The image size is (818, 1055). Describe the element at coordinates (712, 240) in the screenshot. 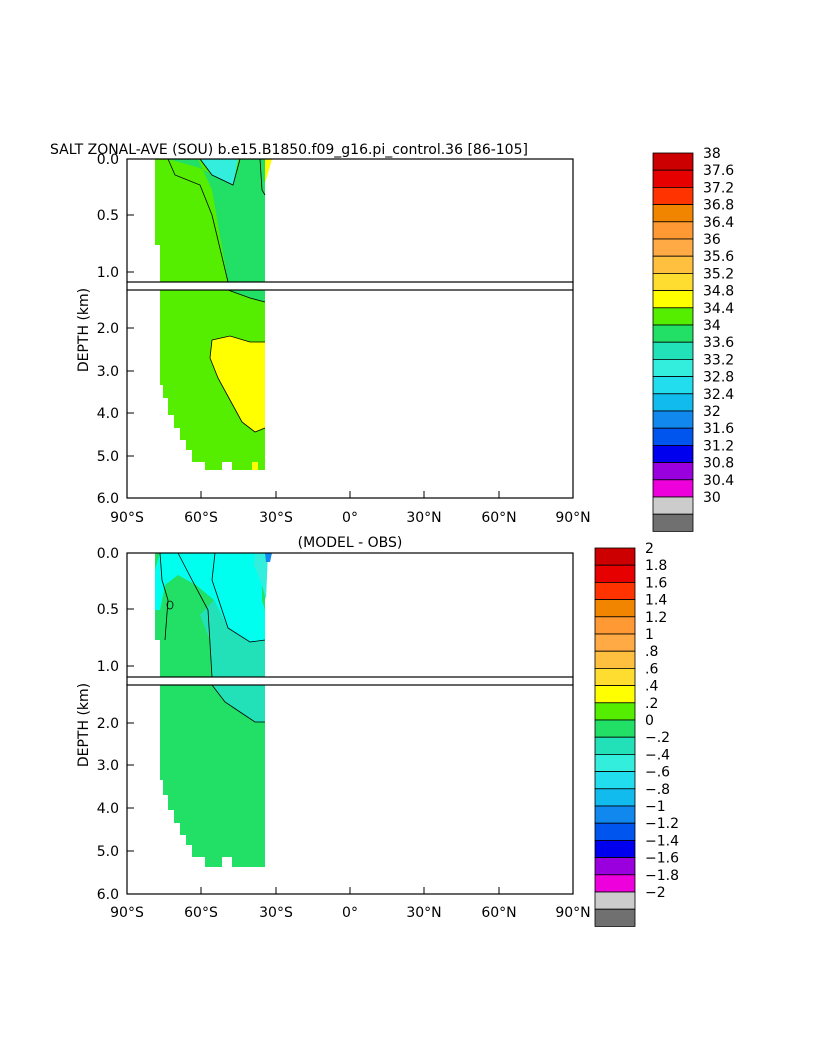

I see `colorbar-label: 36` at that location.